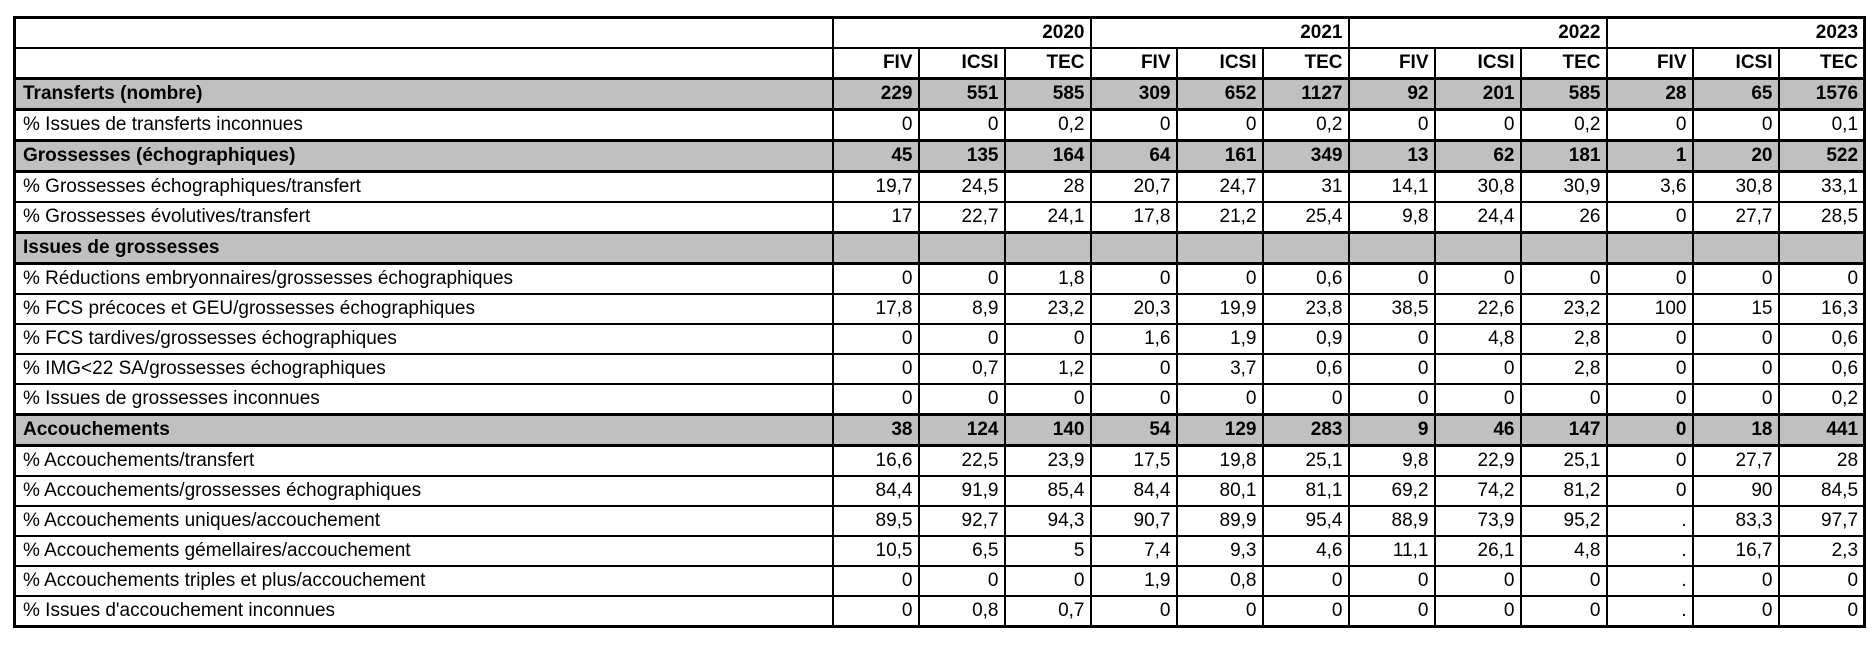 The height and width of the screenshot is (648, 1876). Describe the element at coordinates (1563, 156) in the screenshot. I see `cell: 181` at that location.